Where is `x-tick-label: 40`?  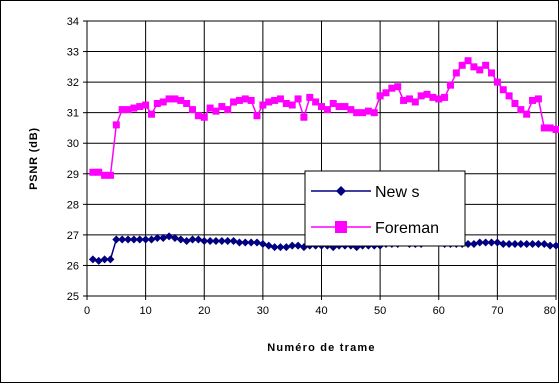
x-tick-label: 40 is located at coordinates (321, 311).